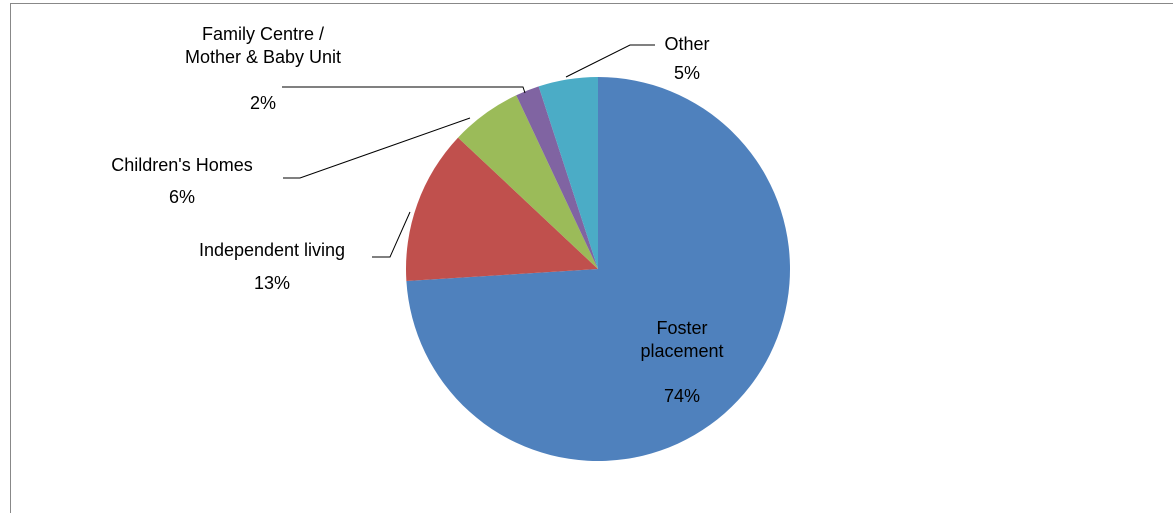  Describe the element at coordinates (263, 103) in the screenshot. I see `value-label: 2%` at that location.